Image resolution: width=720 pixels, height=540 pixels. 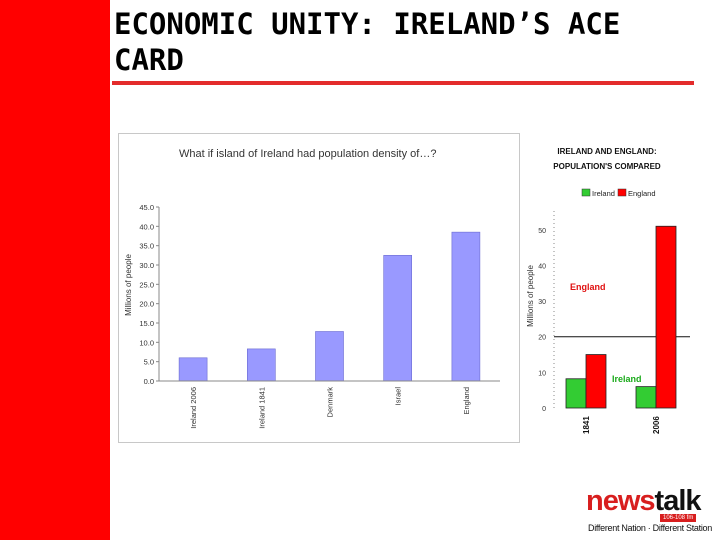 What do you see at coordinates (603, 193) in the screenshot?
I see `chart2-legend-label: Ireland` at bounding box center [603, 193].